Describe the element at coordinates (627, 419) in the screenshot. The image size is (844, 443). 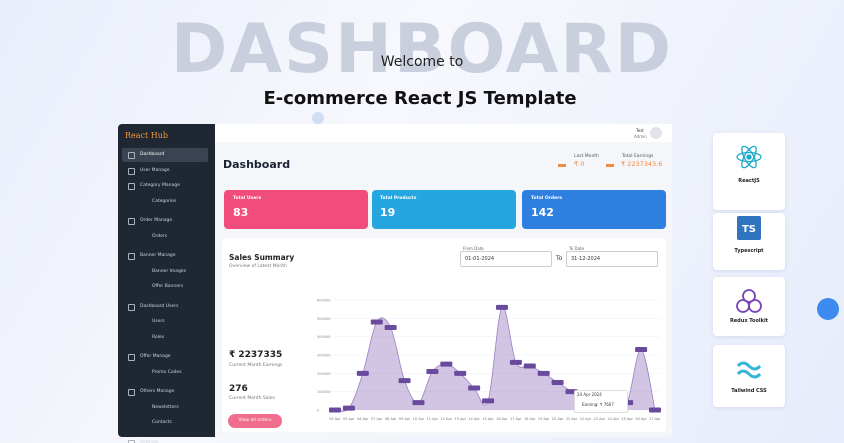
I see `x-tick-label: 25 Apr` at that location.